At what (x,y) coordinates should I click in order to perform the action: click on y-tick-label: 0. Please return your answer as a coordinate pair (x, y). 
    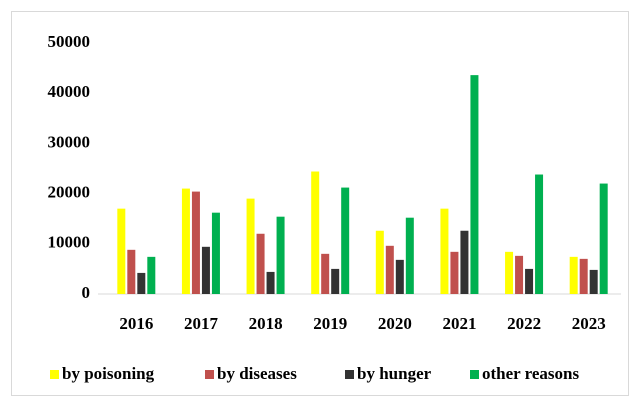
    Looking at the image, I should click on (86, 292).